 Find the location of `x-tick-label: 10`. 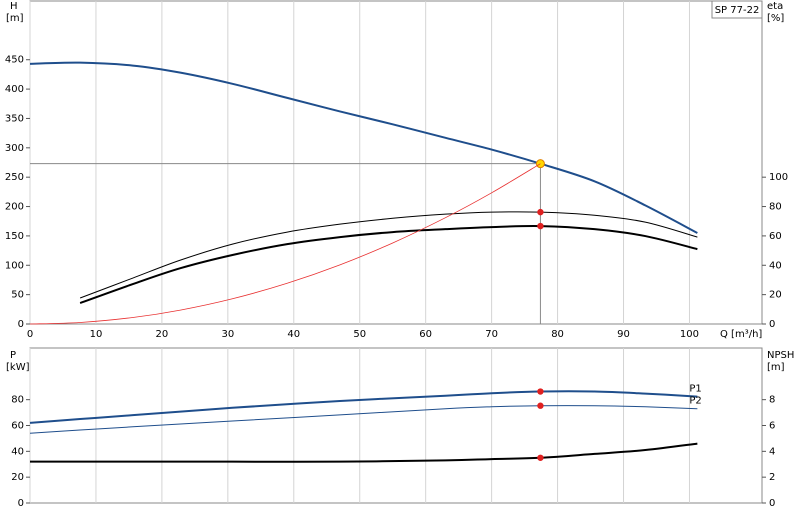

x-tick-label: 10 is located at coordinates (96, 334).